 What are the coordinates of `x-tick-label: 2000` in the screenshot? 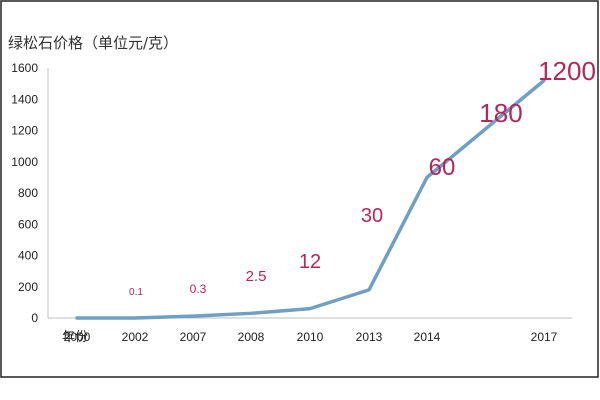 It's located at (77, 337).